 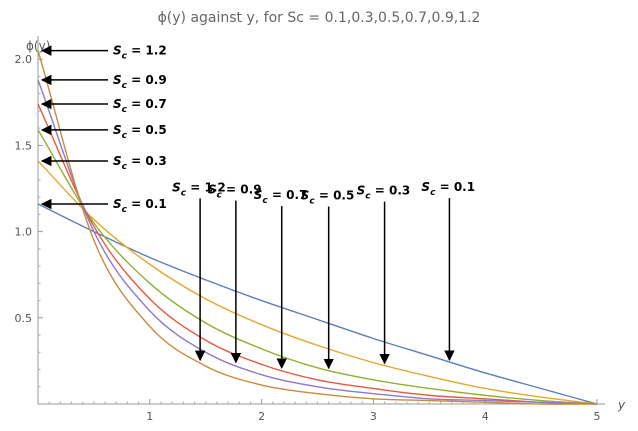 I want to click on left-annotation-5: Sc = 0.1, so click(x=140, y=206).